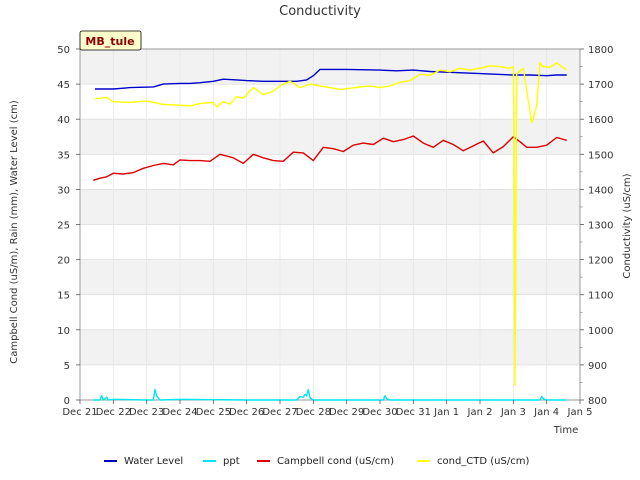 Image resolution: width=640 pixels, height=480 pixels. Describe the element at coordinates (63, 261) in the screenshot. I see `y-left-tick-label: 20` at that location.